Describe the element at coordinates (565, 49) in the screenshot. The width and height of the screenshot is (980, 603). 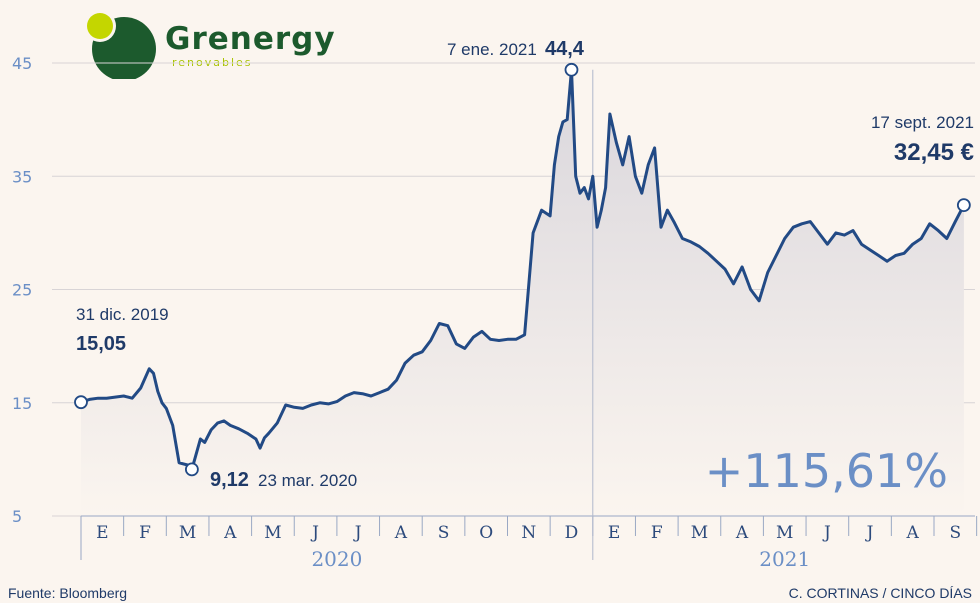
I see `annotation-peak-value: 44,4` at that location.